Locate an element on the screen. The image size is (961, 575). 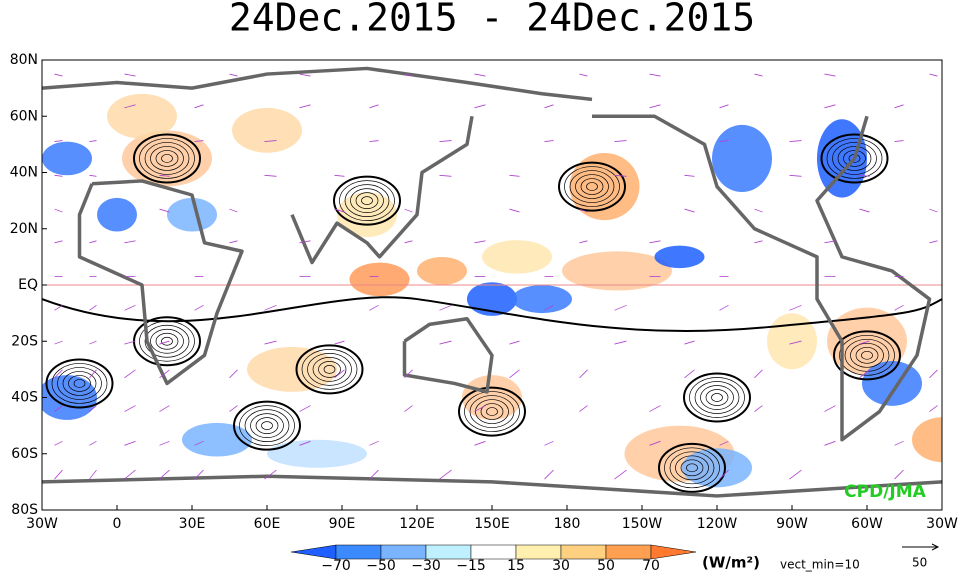
colorbar-label: −70 is located at coordinates (336, 566).